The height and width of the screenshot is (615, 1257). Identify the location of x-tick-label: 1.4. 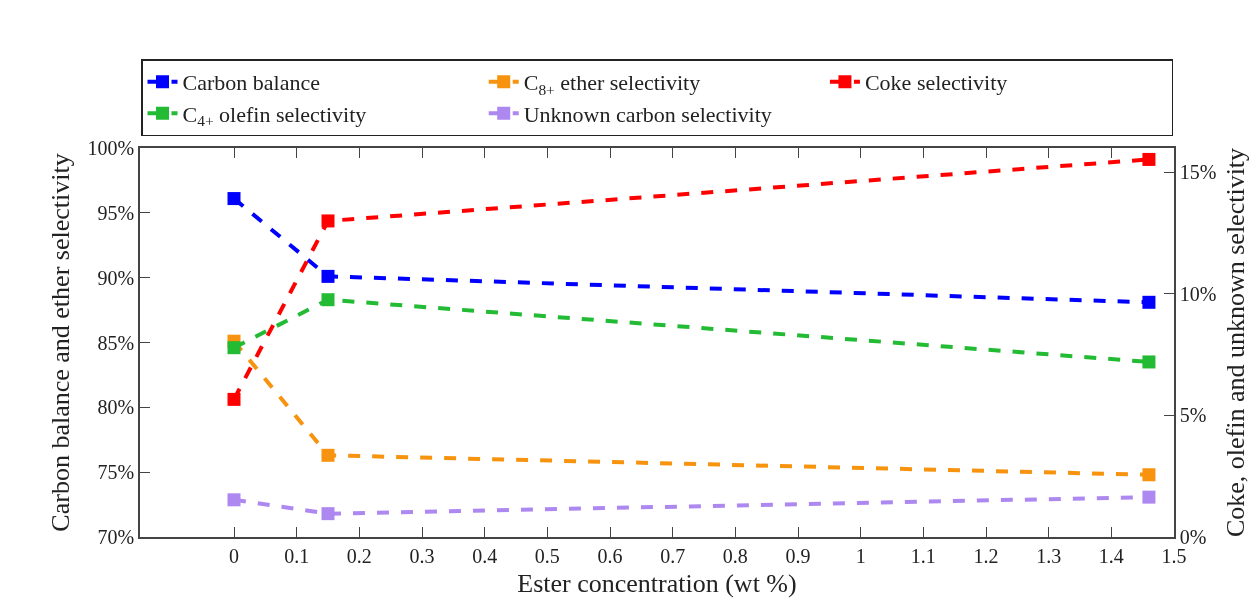
(1111, 555).